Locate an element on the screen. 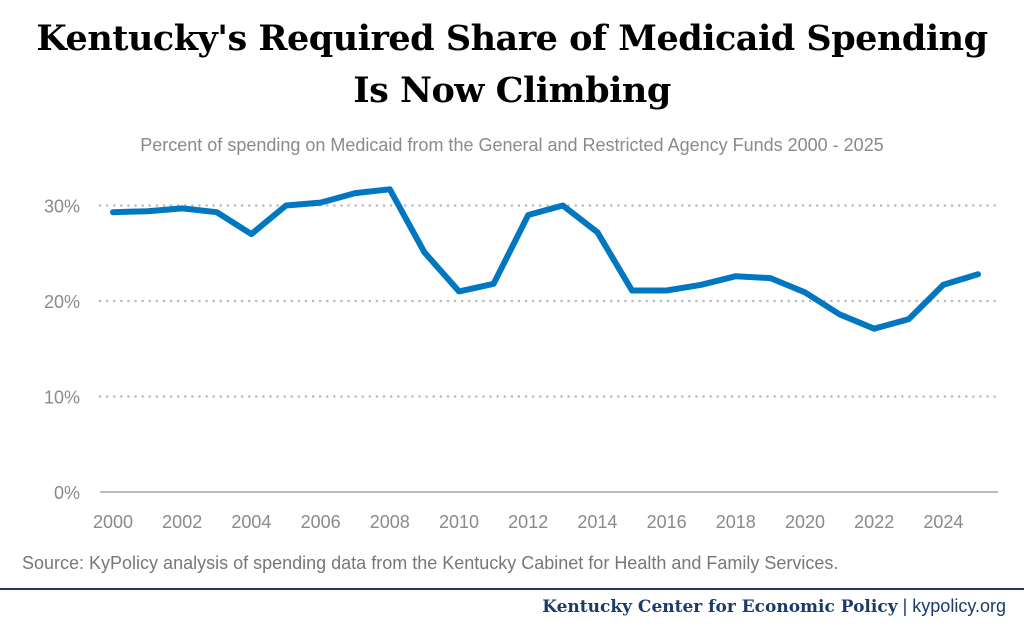  y-tick-label: 0% is located at coordinates (67, 493).